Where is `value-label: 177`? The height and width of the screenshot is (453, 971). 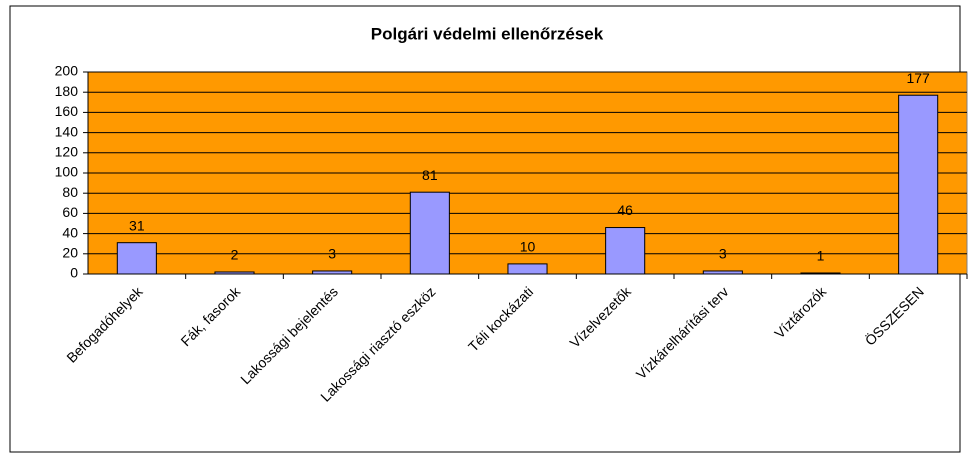
value-label: 177 is located at coordinates (918, 78).